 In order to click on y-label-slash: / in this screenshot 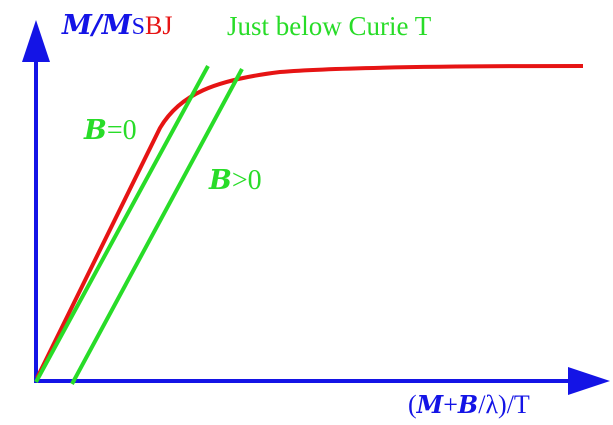, I will do `click(96, 25)`.